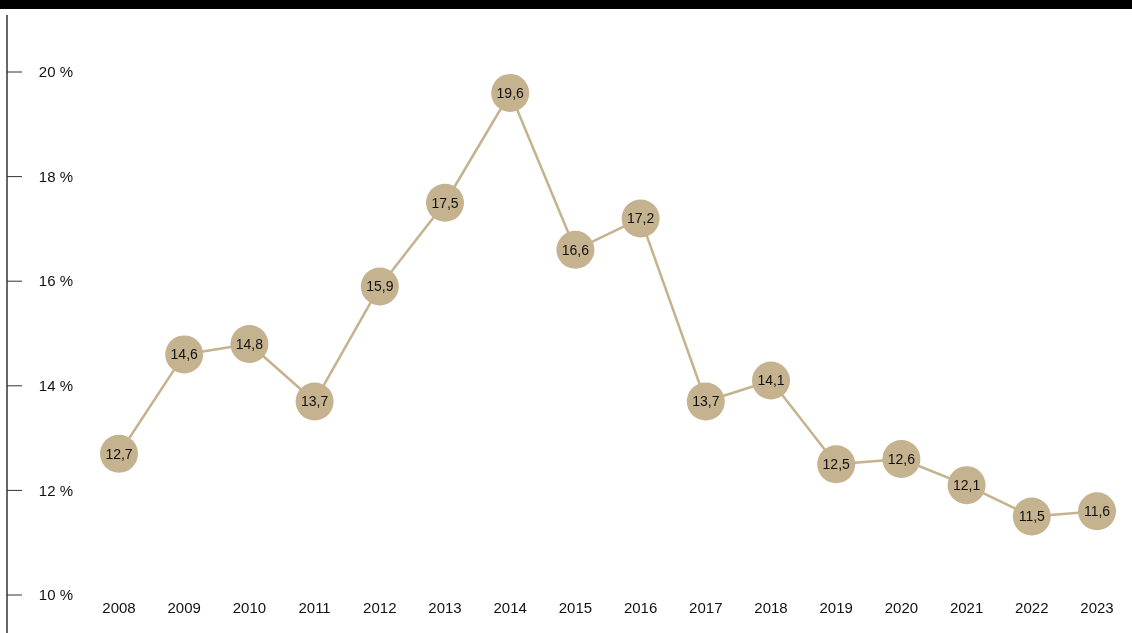 The height and width of the screenshot is (633, 1132). Describe the element at coordinates (836, 464) in the screenshot. I see `data-label: 12,5` at that location.